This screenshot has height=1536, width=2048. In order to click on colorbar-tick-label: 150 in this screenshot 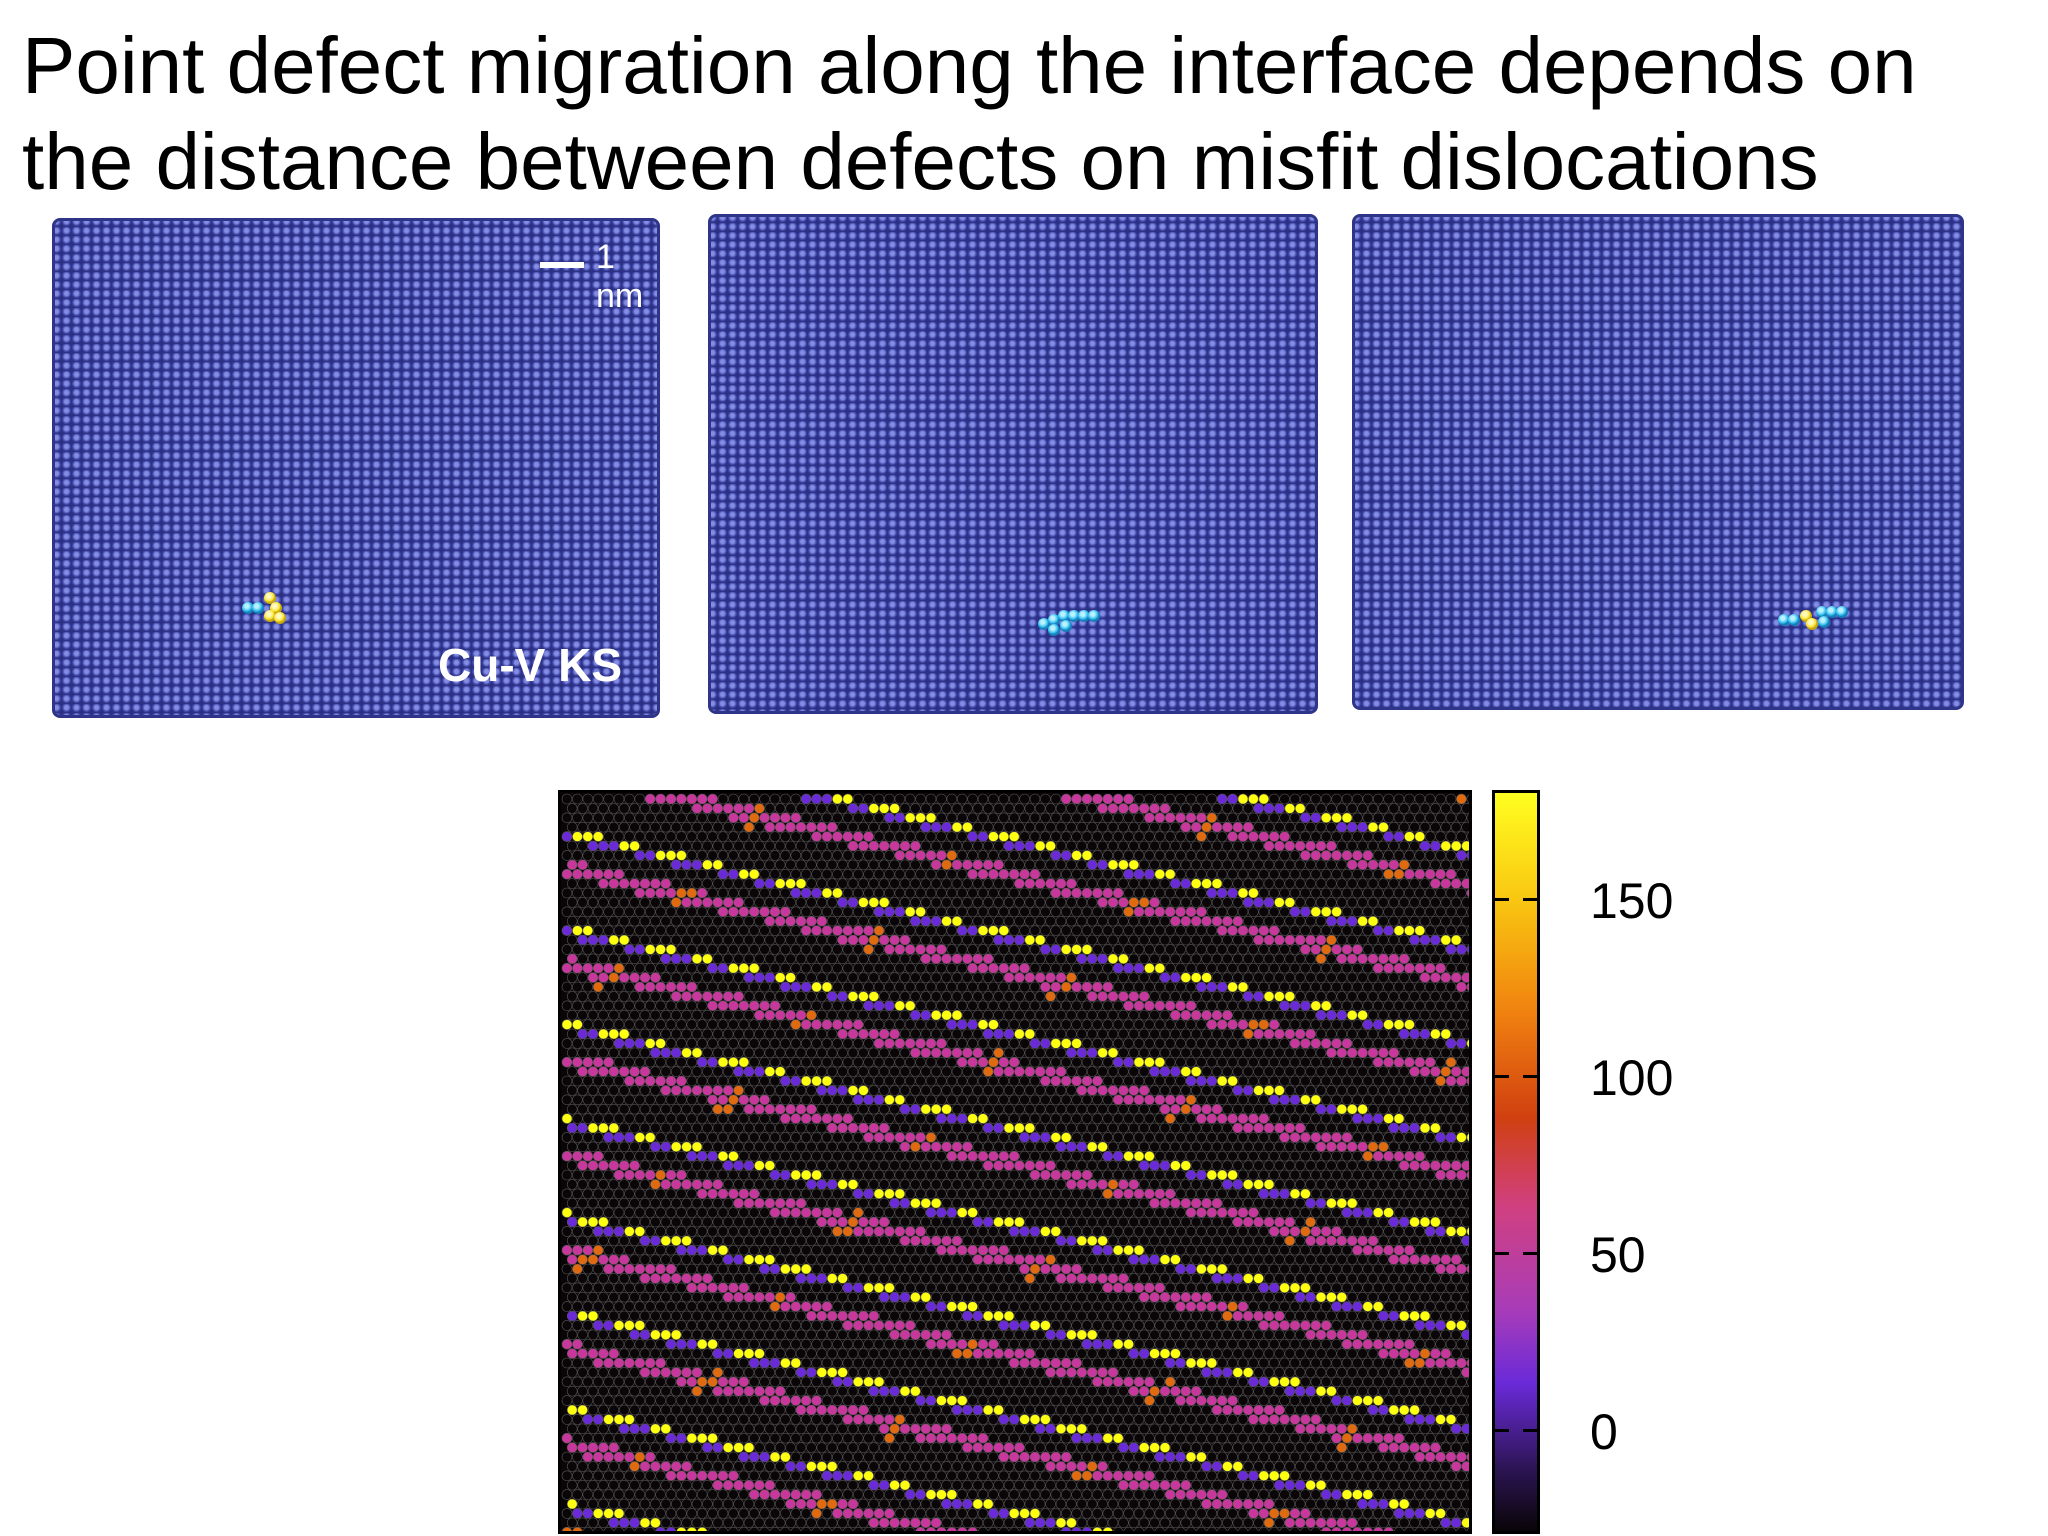, I will do `click(1632, 901)`.